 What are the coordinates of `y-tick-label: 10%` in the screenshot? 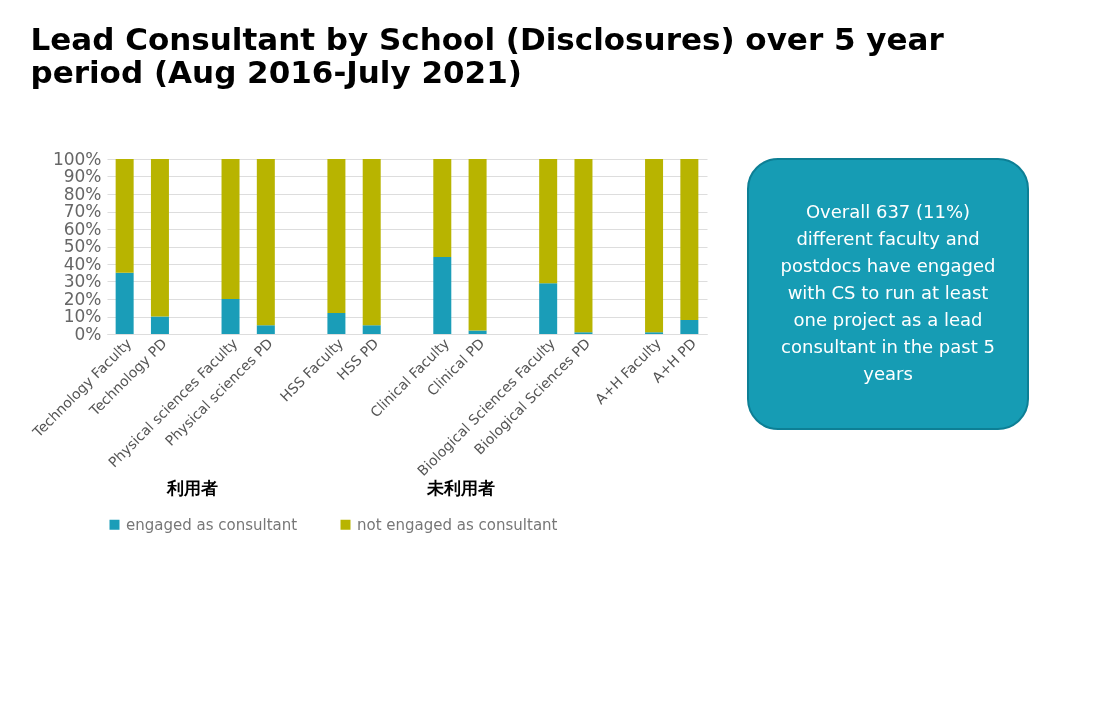 It's located at (82, 316).